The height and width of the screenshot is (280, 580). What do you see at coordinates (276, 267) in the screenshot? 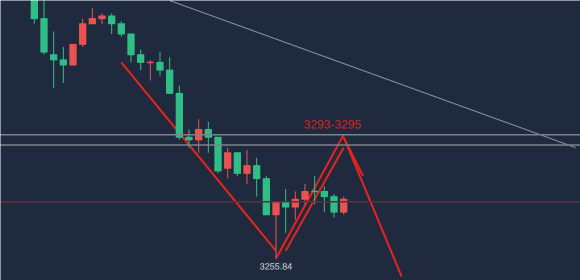
I see `annotation: 3255.84` at bounding box center [276, 267].